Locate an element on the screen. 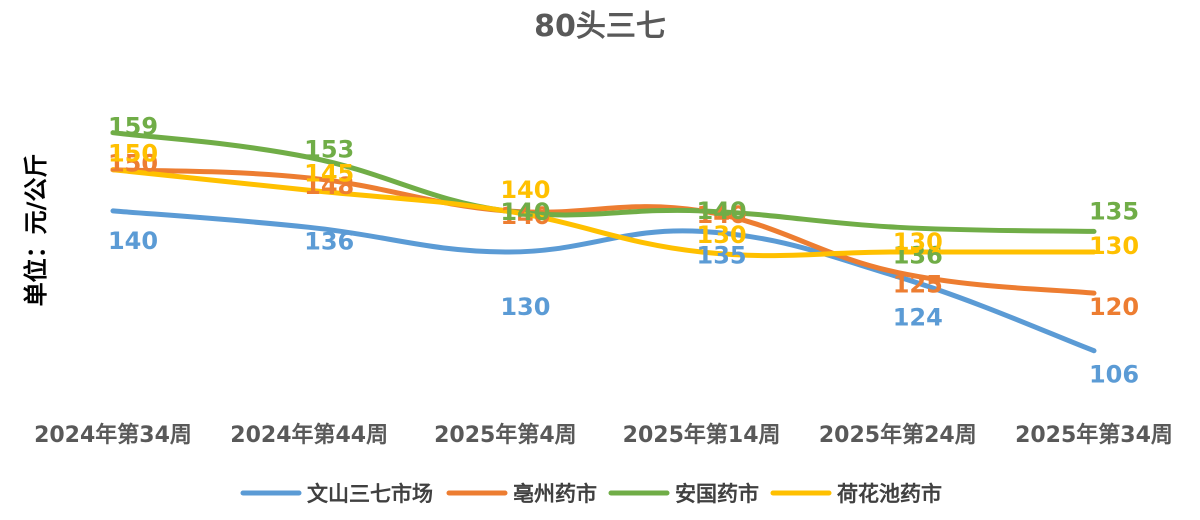 This screenshot has height=520, width=1200. data-label: 120 is located at coordinates (1114, 307).